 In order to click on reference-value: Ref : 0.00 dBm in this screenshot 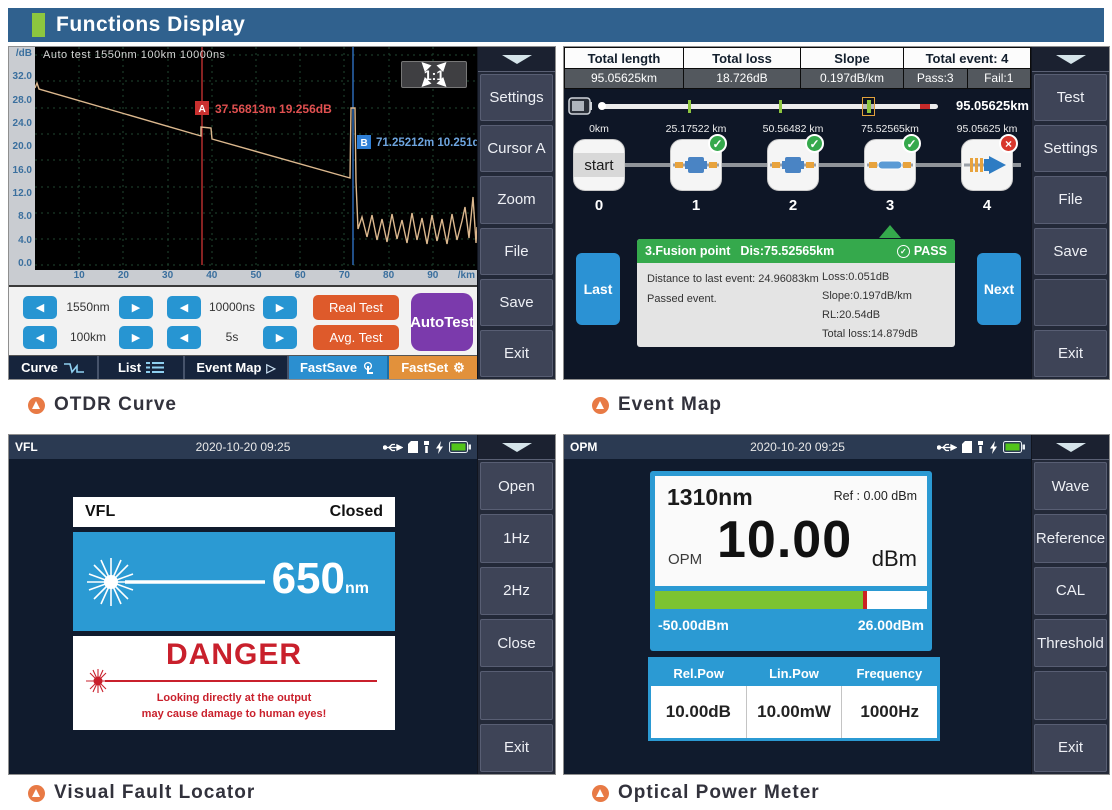, I will do `click(875, 496)`.